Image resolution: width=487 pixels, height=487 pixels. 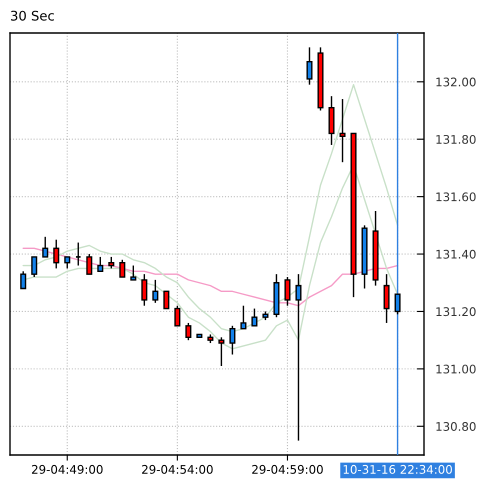 What do you see at coordinates (32, 15) in the screenshot?
I see `chart-title: 30 Sec` at bounding box center [32, 15].